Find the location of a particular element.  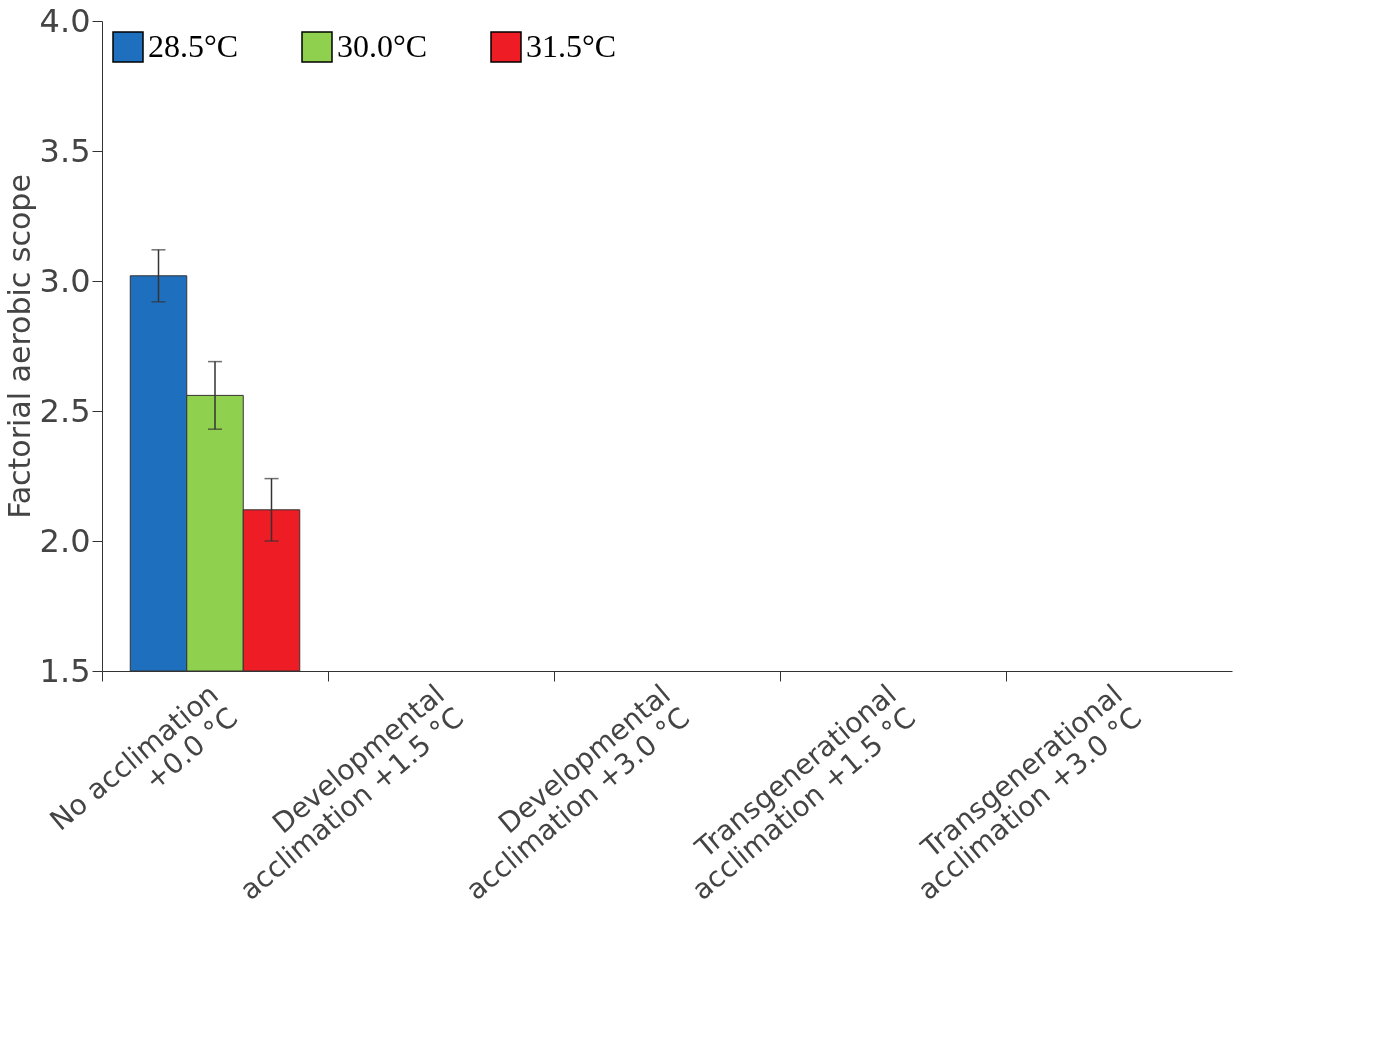

y-tick-label: 3.5 is located at coordinates (65, 150).